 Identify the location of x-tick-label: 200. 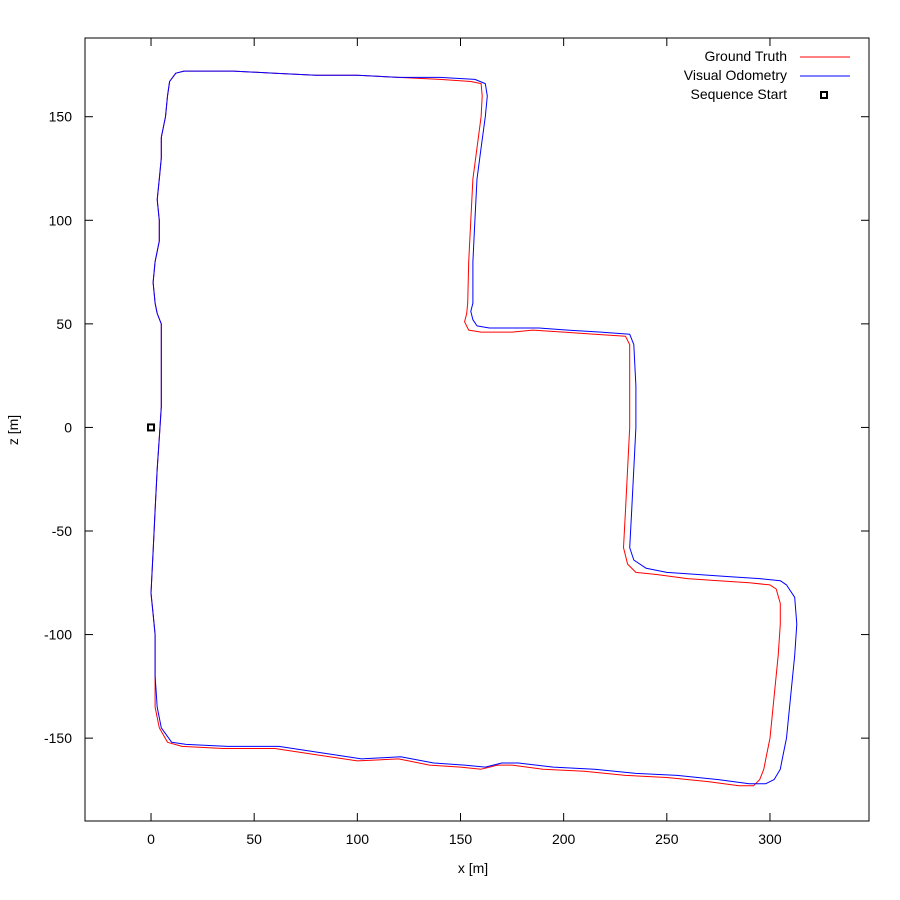
(564, 839).